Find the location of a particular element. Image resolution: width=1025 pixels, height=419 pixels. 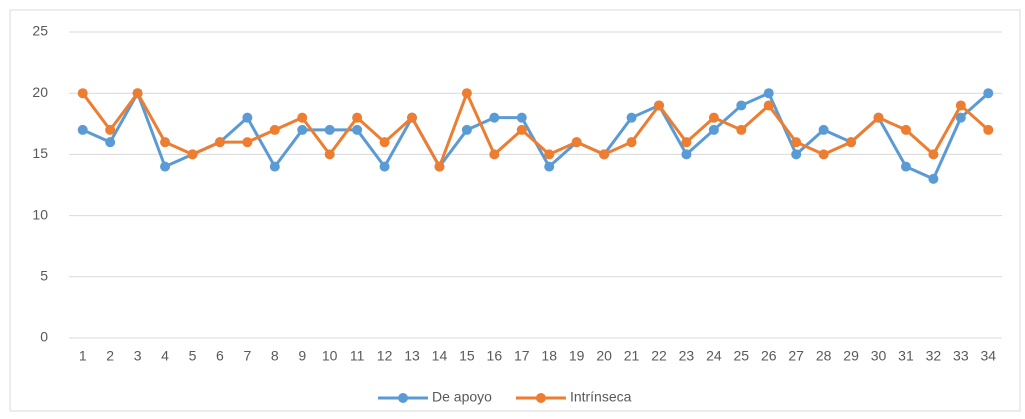

x-tick-label: 23 is located at coordinates (687, 356).